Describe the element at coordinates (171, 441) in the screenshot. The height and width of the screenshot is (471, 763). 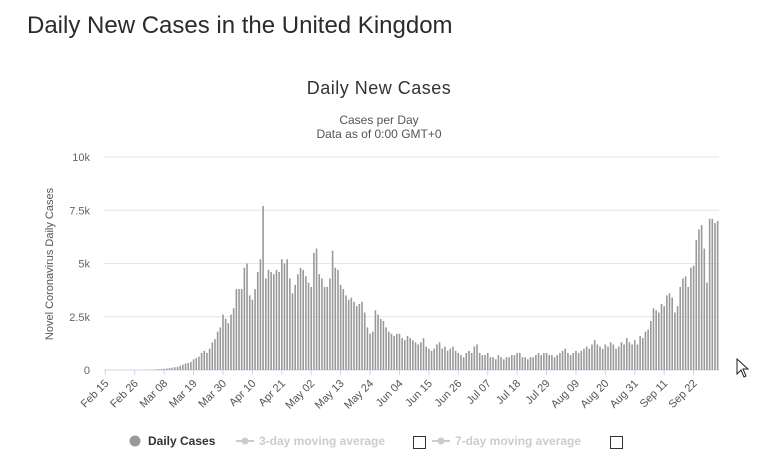
I see `legend-item-daily-cases: Daily Cases` at that location.